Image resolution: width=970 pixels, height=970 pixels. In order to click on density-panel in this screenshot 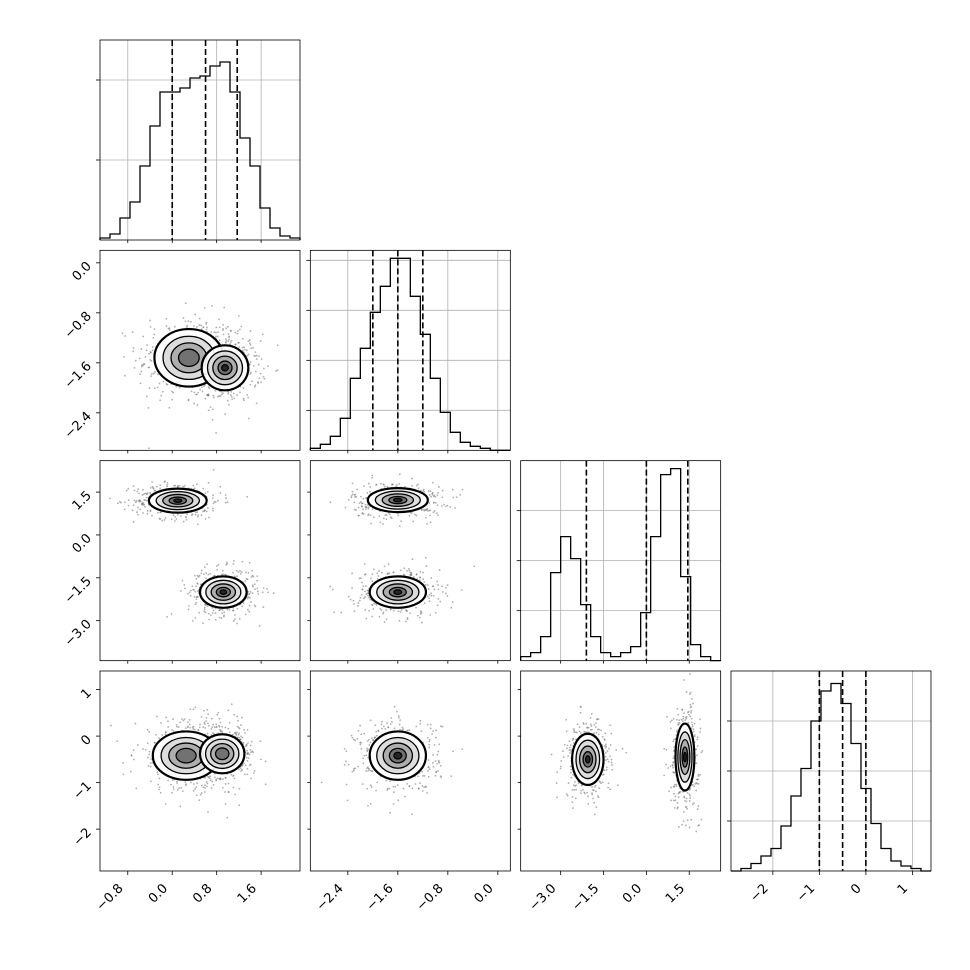, I will do `click(410, 561)`.